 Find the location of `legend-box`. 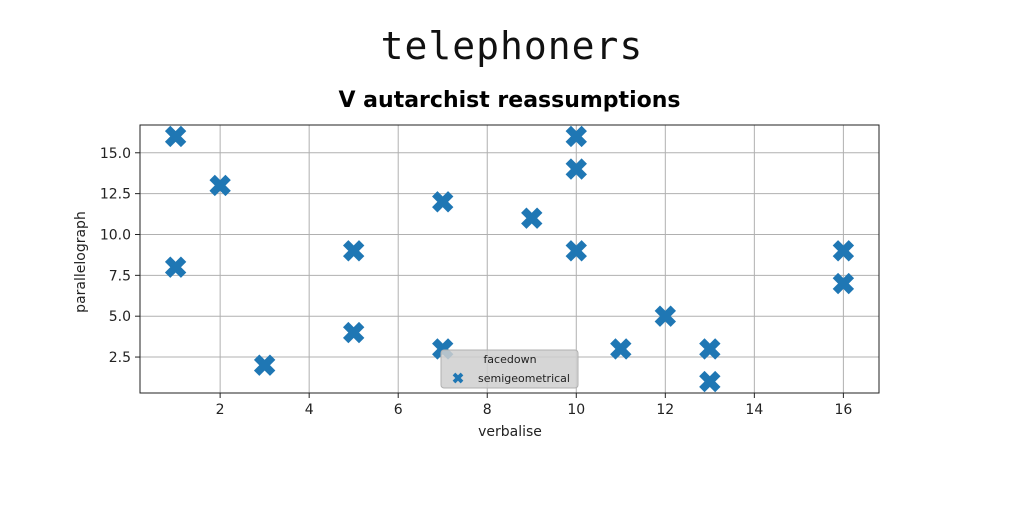

legend-box is located at coordinates (509, 369).